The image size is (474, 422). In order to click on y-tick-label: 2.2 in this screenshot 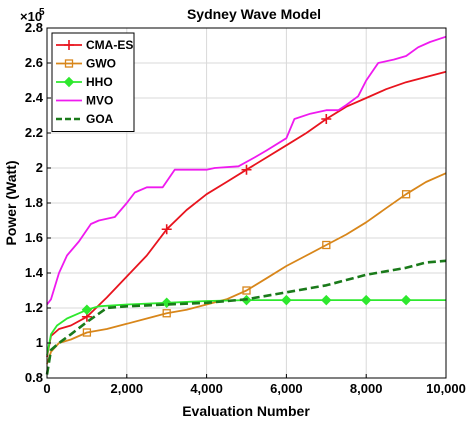, I will do `click(34, 132)`.